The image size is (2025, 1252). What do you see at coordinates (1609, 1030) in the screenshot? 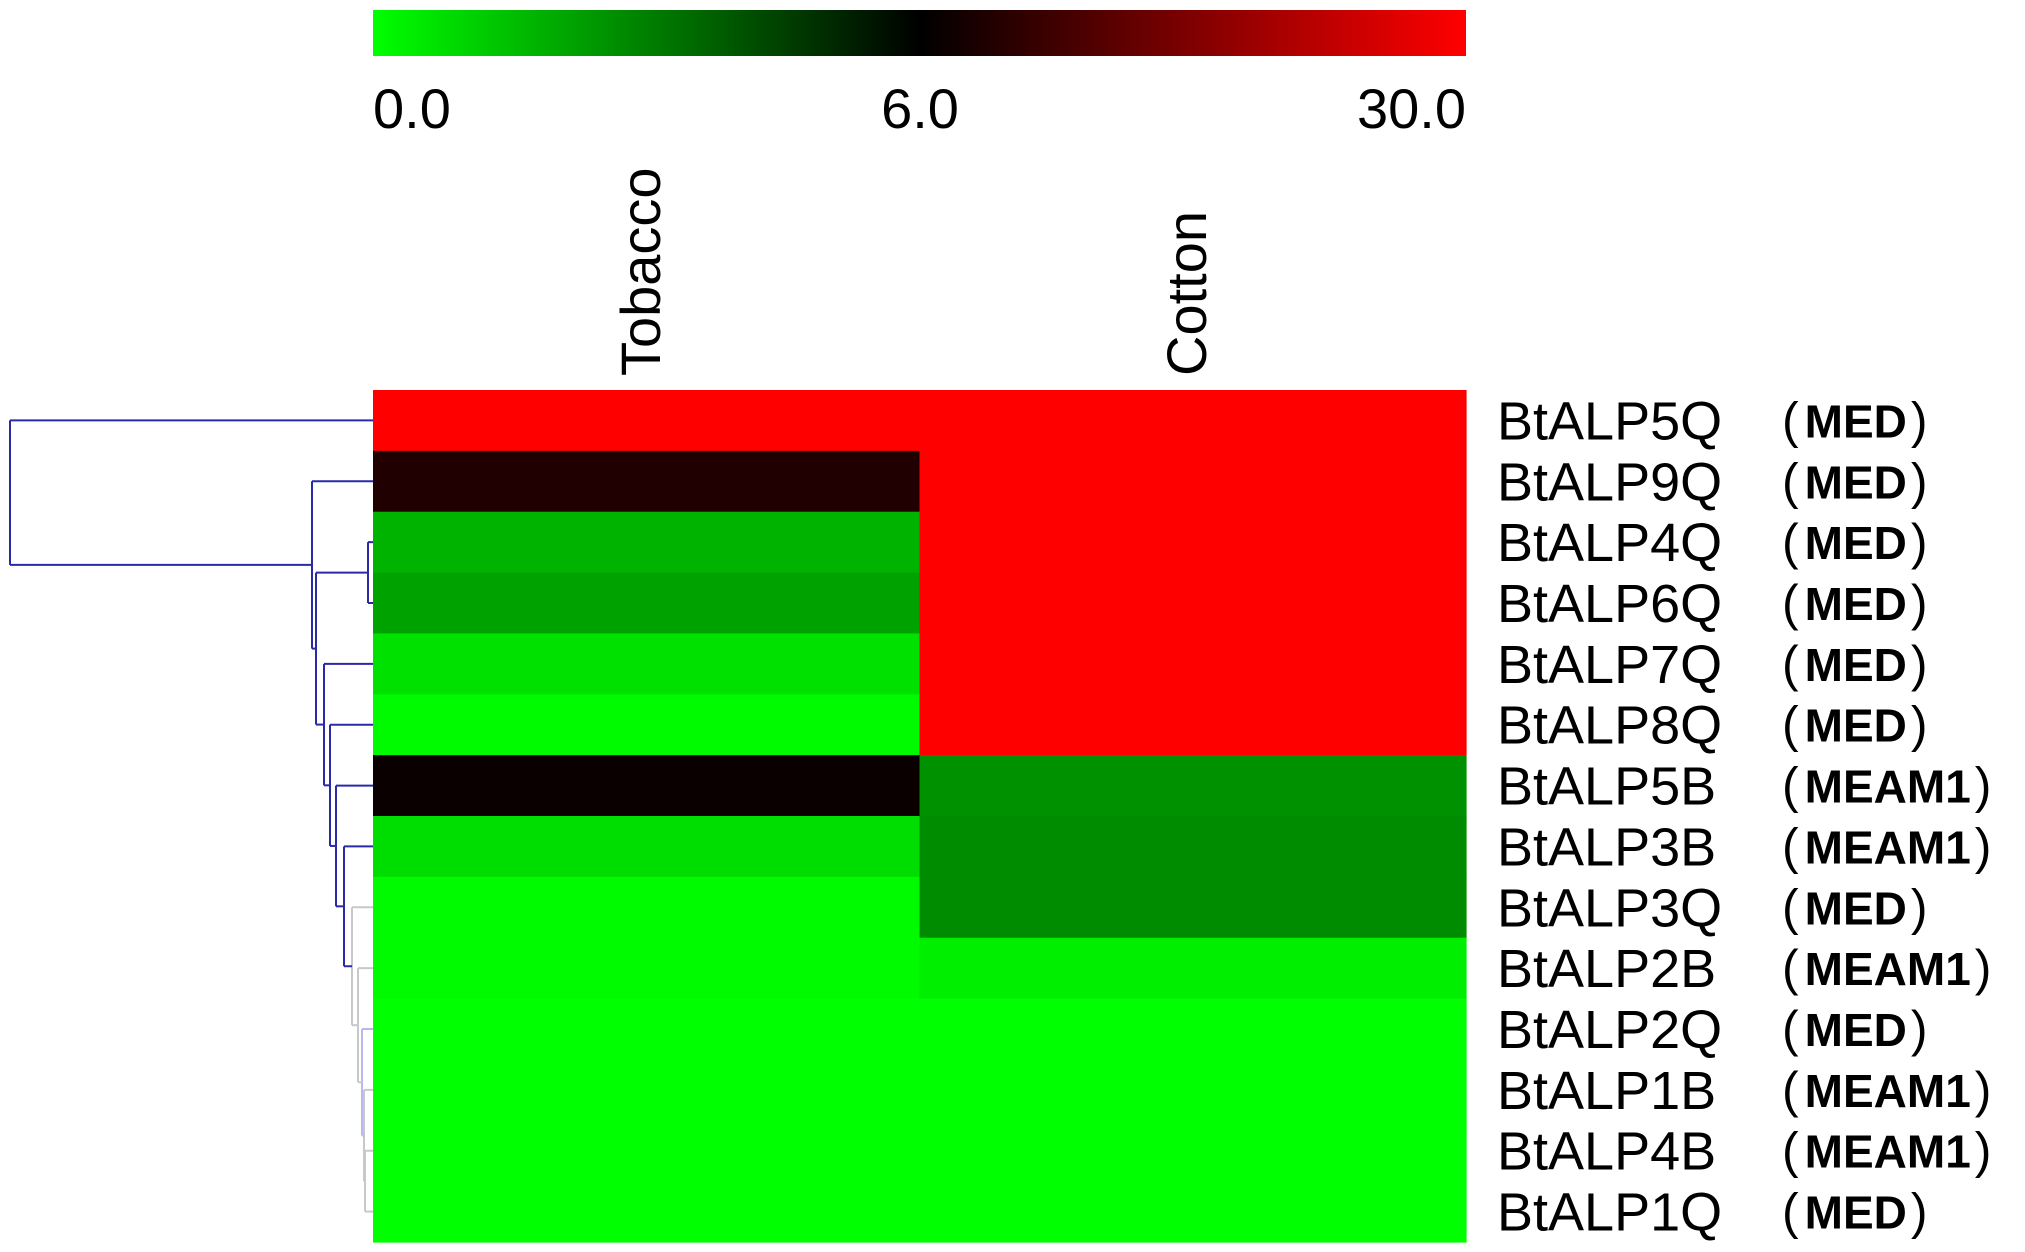
I see `row-label-gene: BtALP2Q` at bounding box center [1609, 1030].